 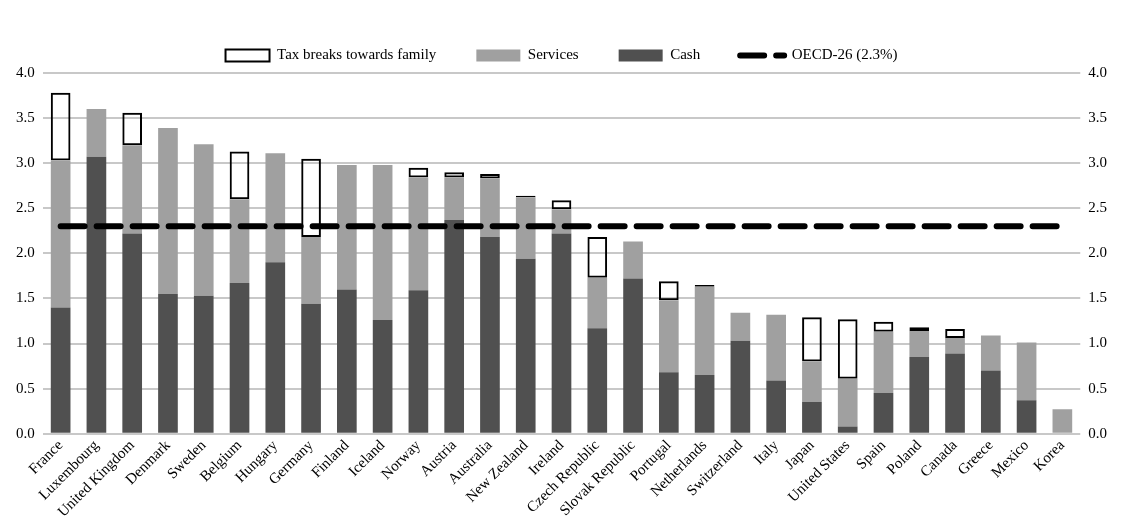 What do you see at coordinates (357, 54) in the screenshot?
I see `legend-label: Tax breaks towards family` at bounding box center [357, 54].